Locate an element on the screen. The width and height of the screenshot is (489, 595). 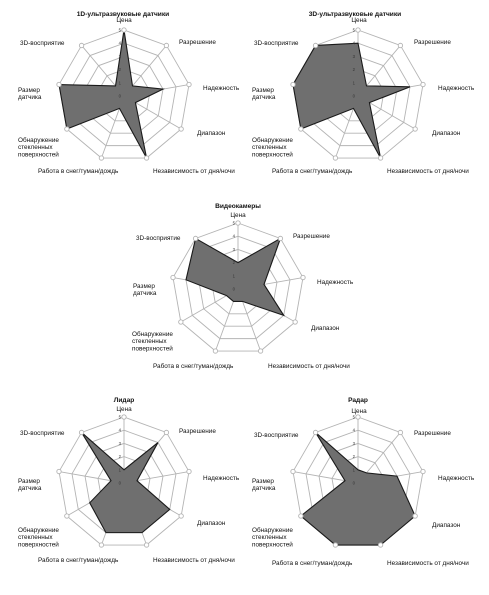
chart-title: 3D-ультразвуковые датчики is located at coordinates (355, 14).